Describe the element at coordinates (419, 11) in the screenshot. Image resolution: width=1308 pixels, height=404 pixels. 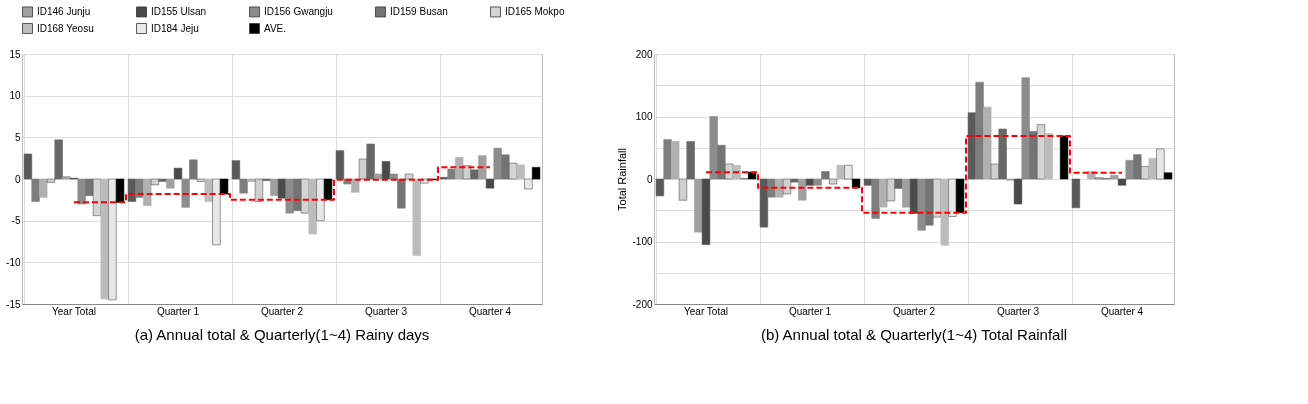
I see `legend-label: ID159 Busan` at that location.